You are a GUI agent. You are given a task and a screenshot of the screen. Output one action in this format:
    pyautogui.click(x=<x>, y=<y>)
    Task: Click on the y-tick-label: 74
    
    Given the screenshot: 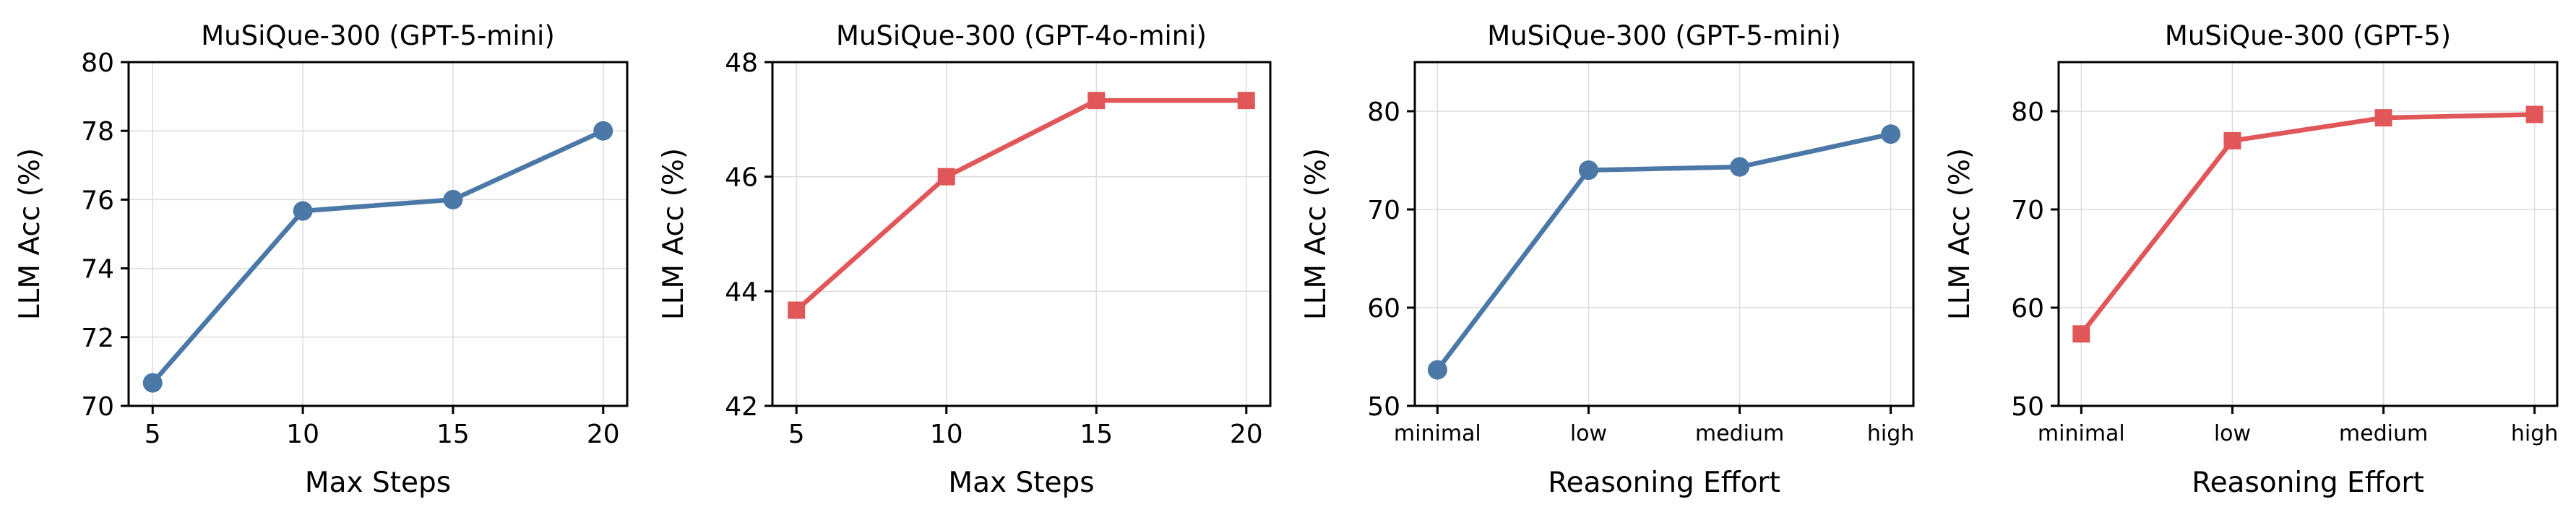 What is the action you would take?
    pyautogui.click(x=97, y=270)
    